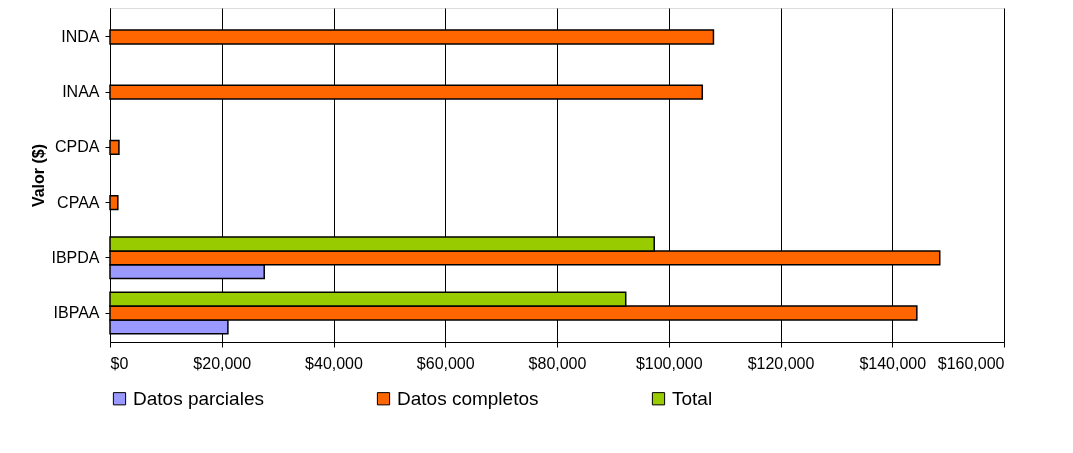 Image resolution: width=1073 pixels, height=453 pixels. What do you see at coordinates (781, 363) in the screenshot?
I see `x-tick-label: $120,000` at bounding box center [781, 363].